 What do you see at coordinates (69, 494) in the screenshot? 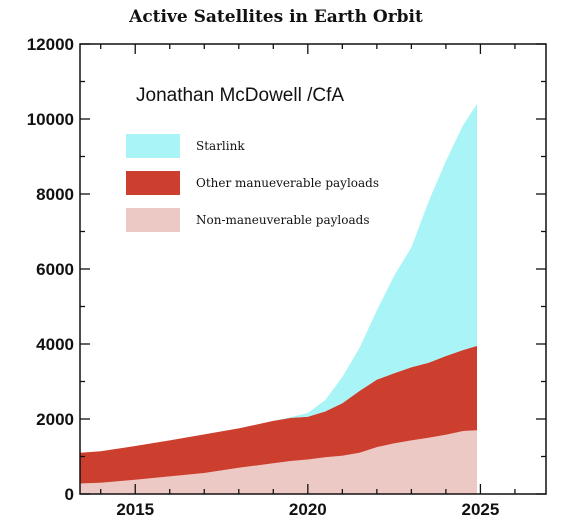
I see `y-tick-label: 0` at bounding box center [69, 494].